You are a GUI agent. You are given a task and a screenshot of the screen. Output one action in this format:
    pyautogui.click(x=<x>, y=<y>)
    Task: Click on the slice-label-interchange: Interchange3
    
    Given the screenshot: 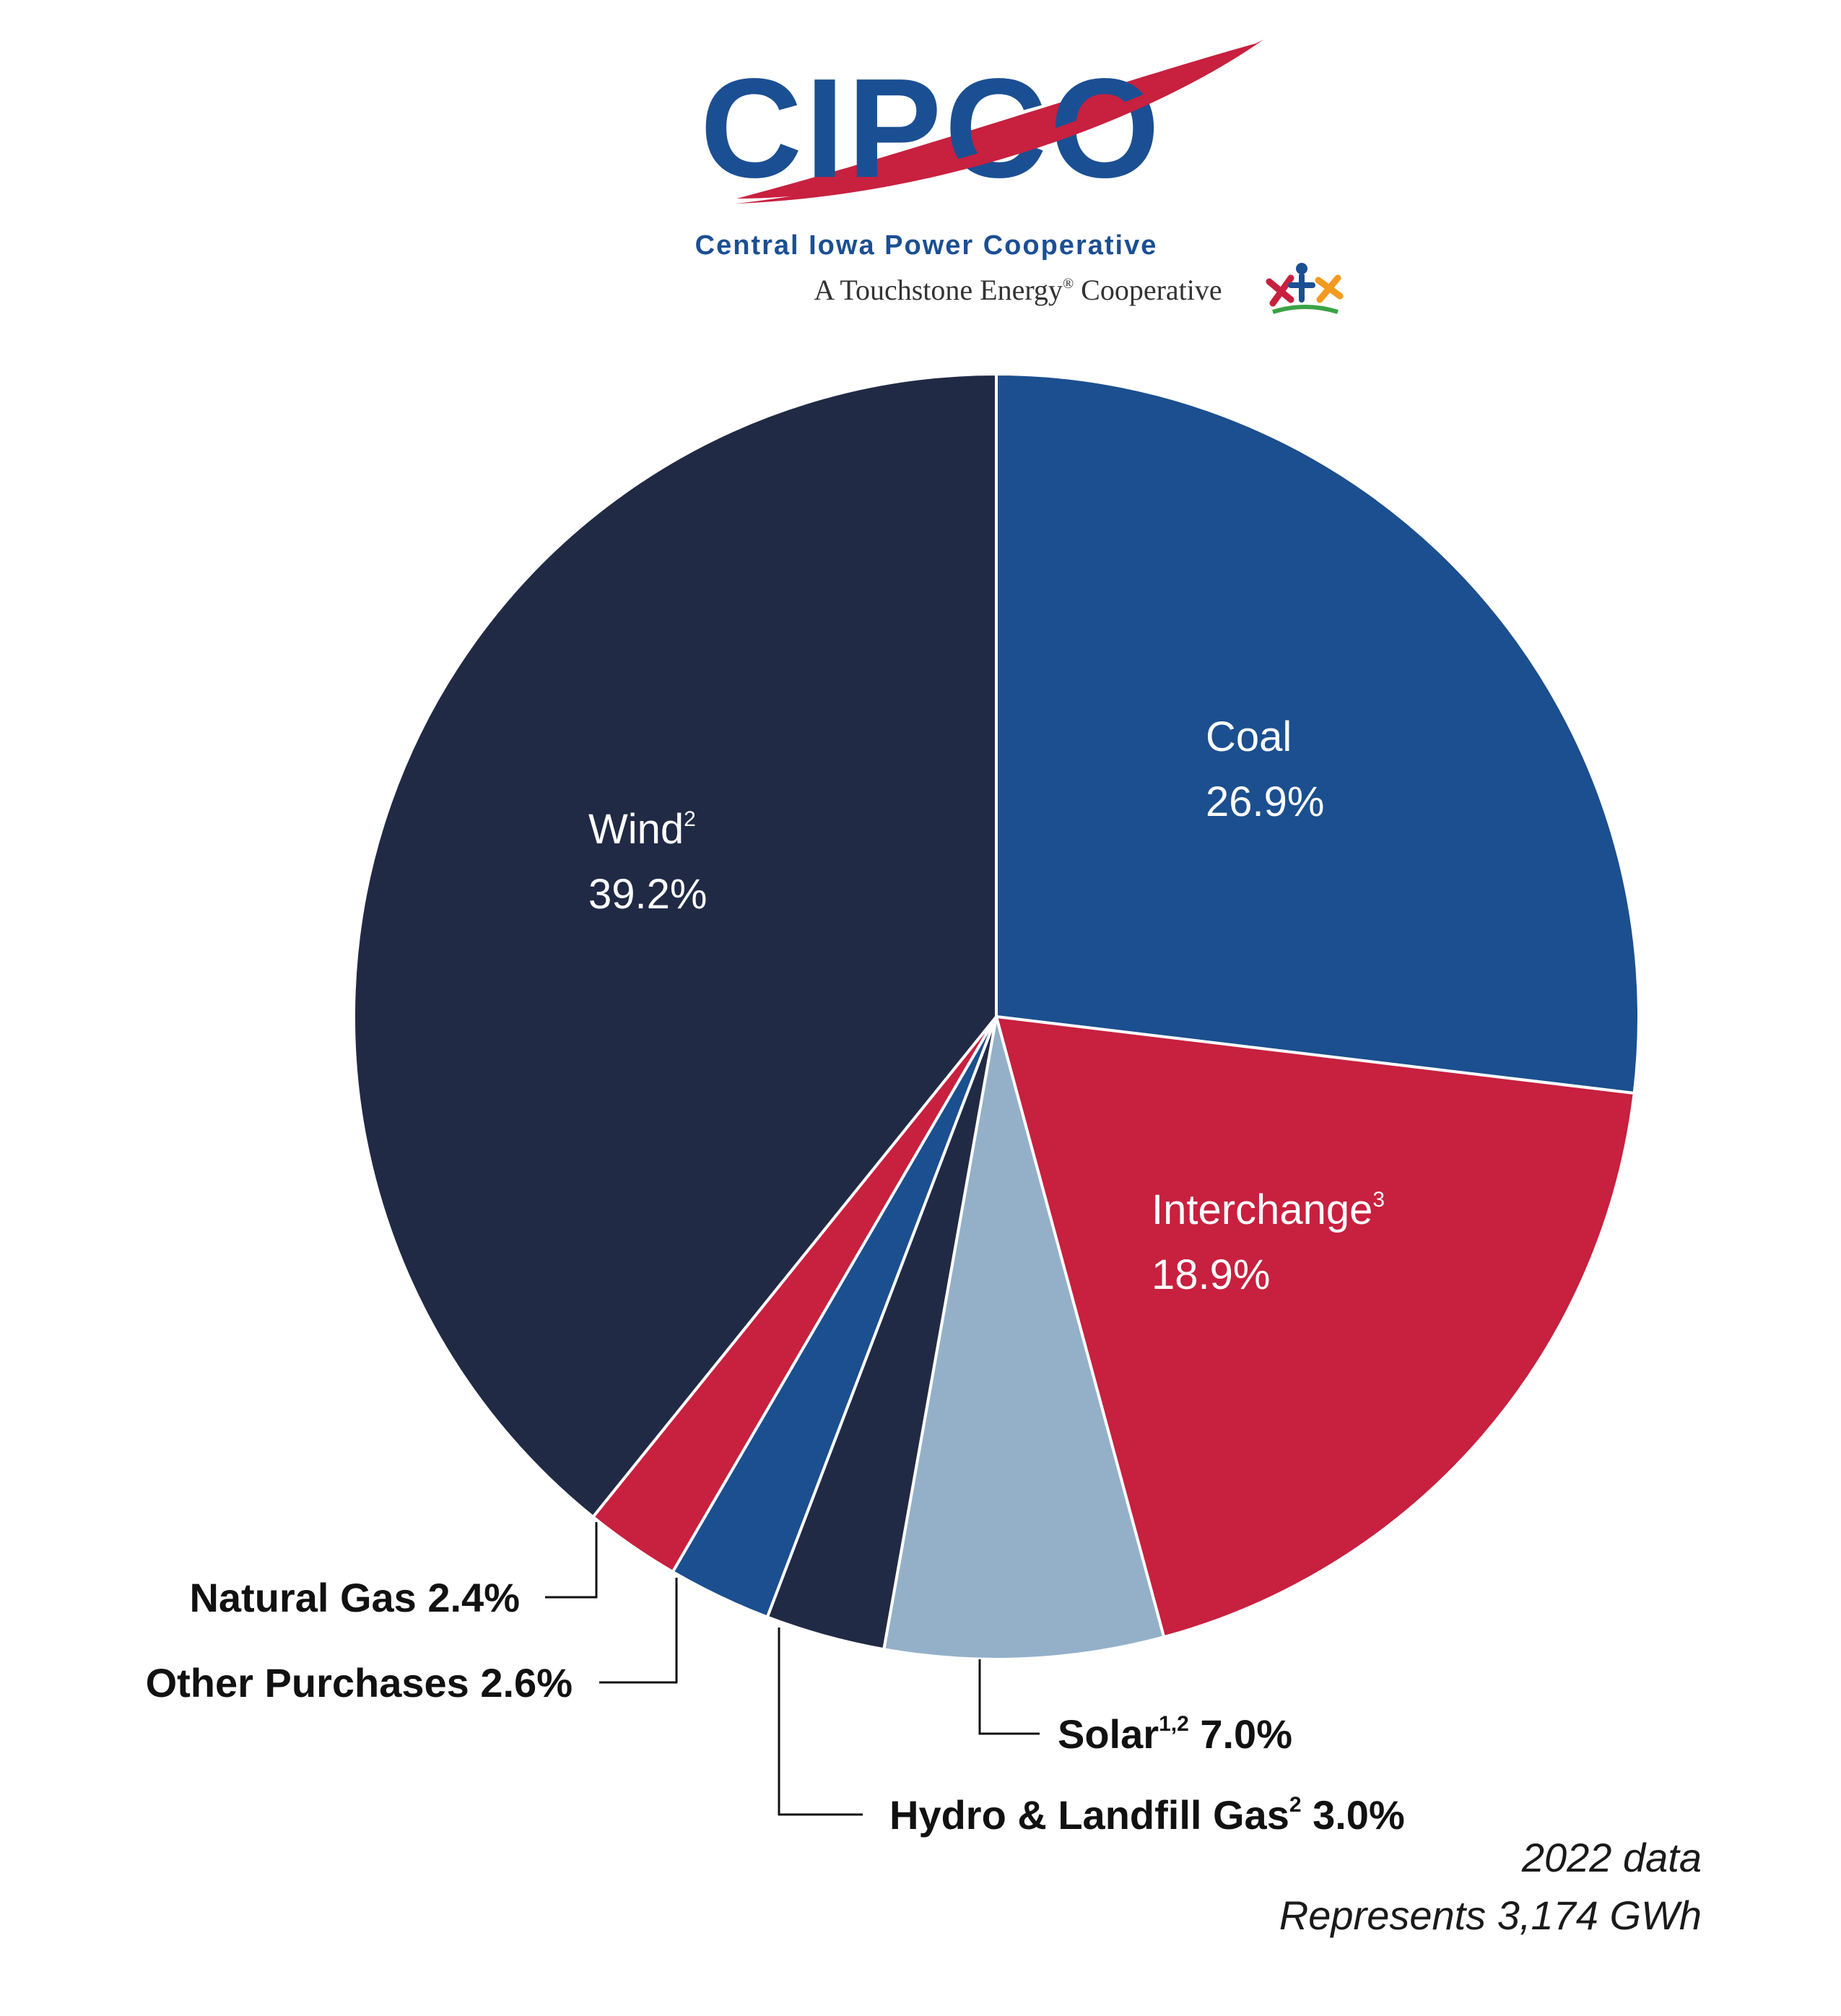 What is the action you would take?
    pyautogui.click(x=1268, y=1209)
    